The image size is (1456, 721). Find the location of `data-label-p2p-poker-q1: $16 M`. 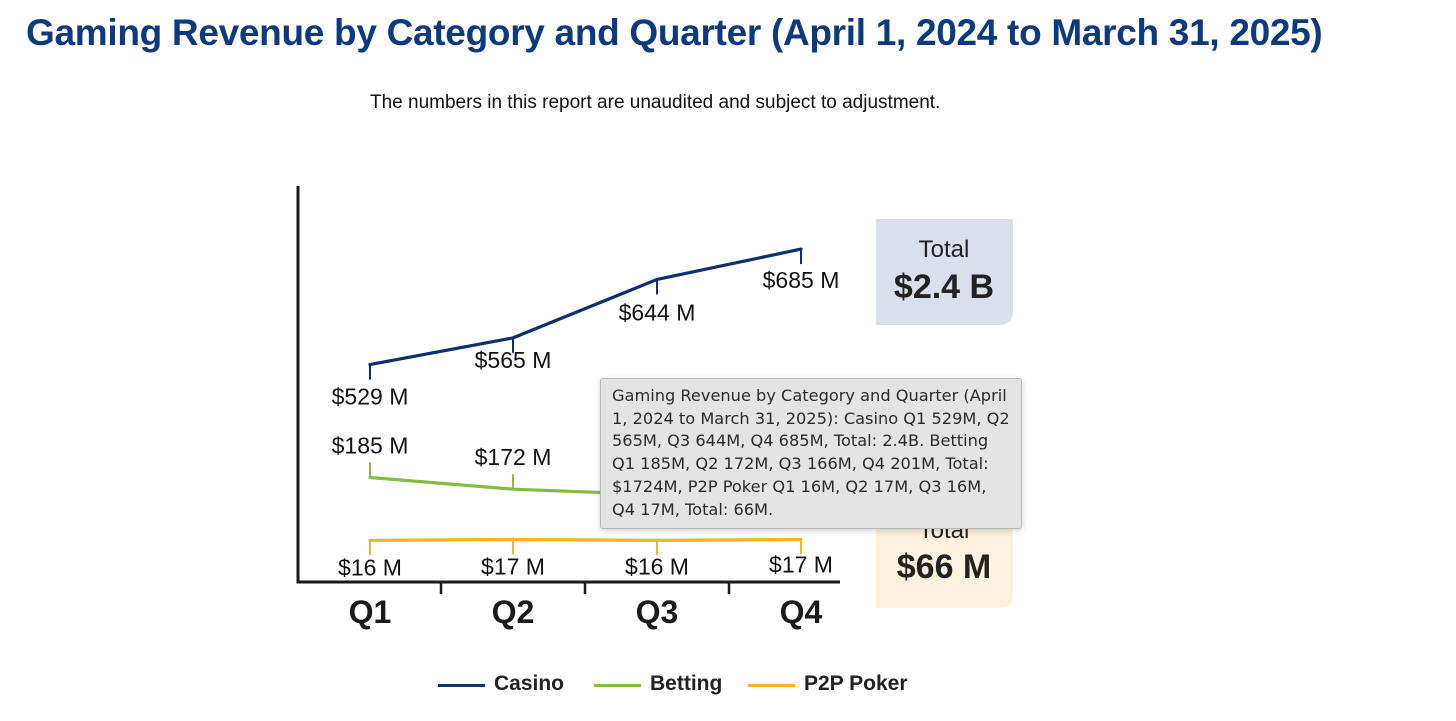

data-label-p2p-poker-q1: $16 M is located at coordinates (370, 567).